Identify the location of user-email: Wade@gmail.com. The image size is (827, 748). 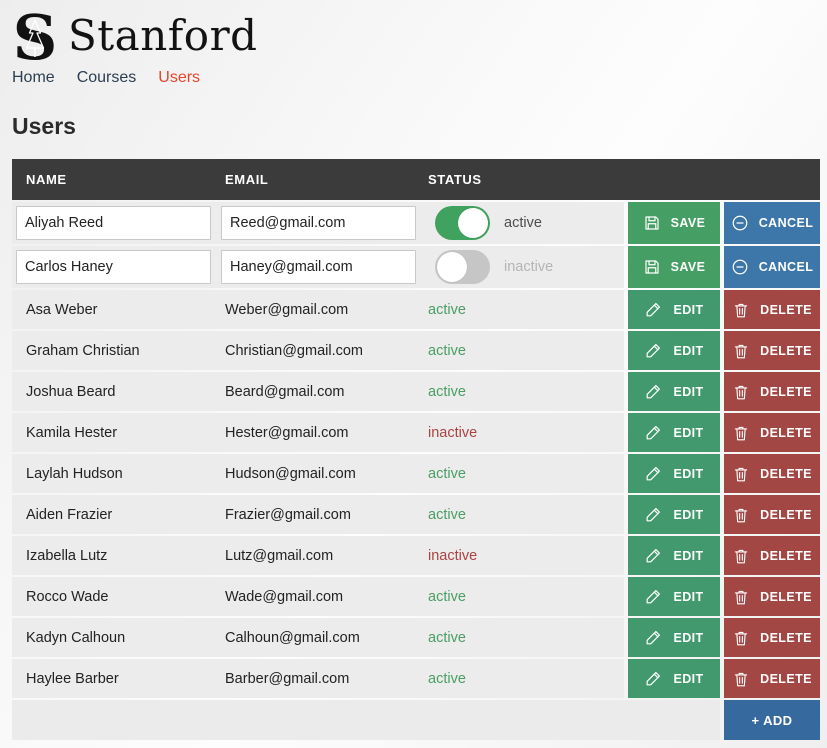
(284, 596).